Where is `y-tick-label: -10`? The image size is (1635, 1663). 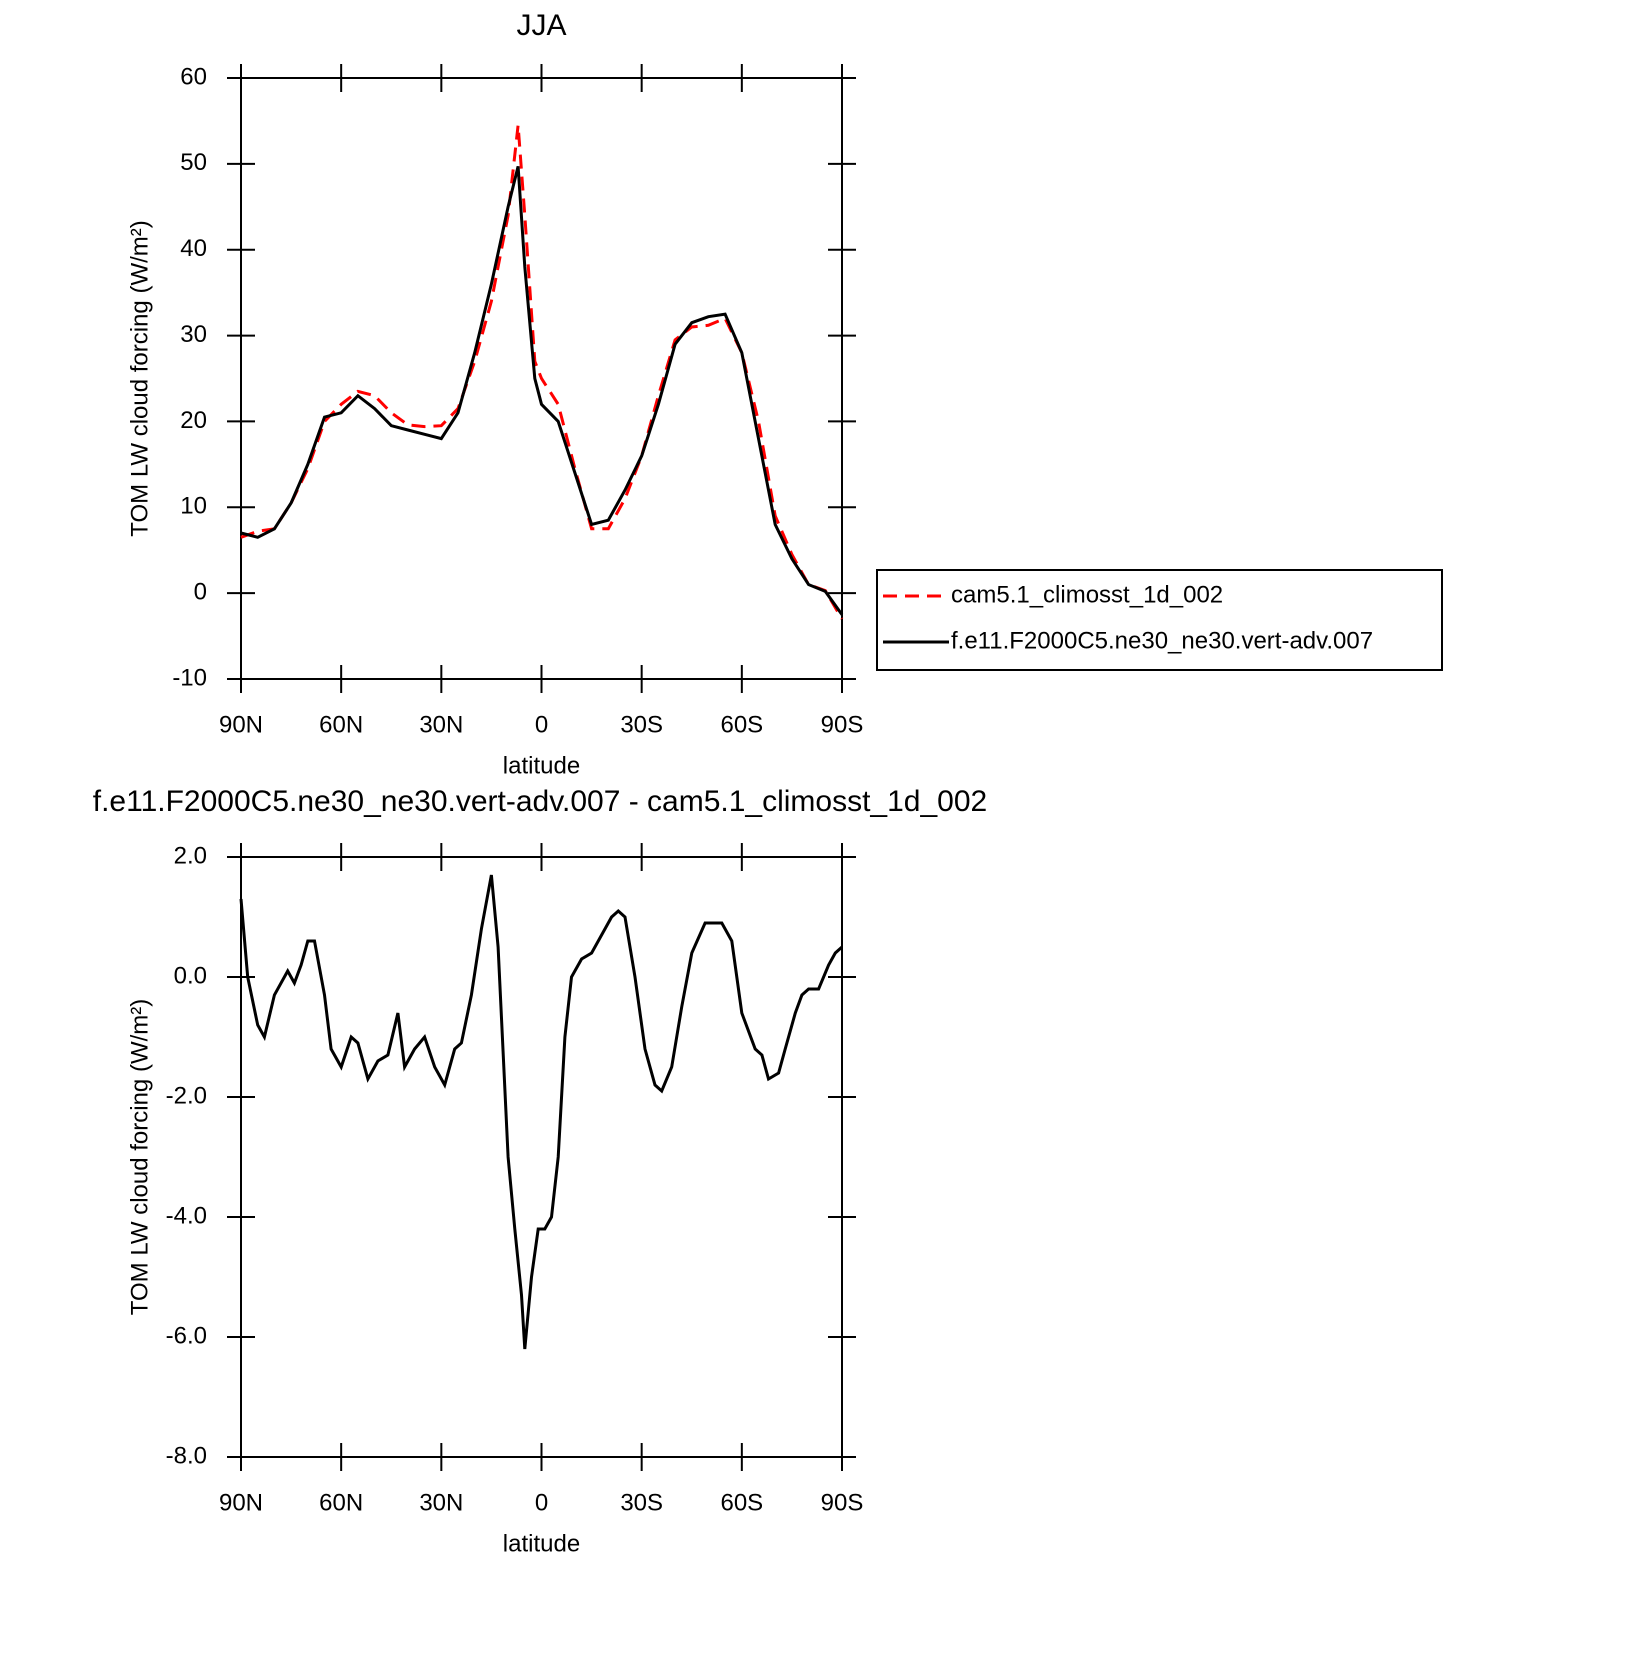 y-tick-label: -10 is located at coordinates (189, 677).